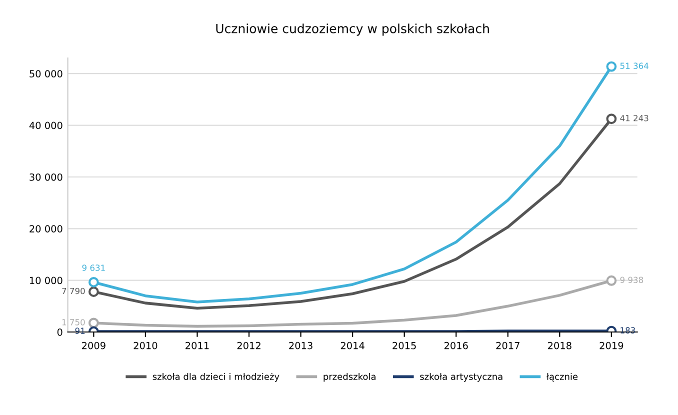 The width and height of the screenshot is (678, 415). Describe the element at coordinates (59, 332) in the screenshot. I see `y-tick-label: 0` at that location.